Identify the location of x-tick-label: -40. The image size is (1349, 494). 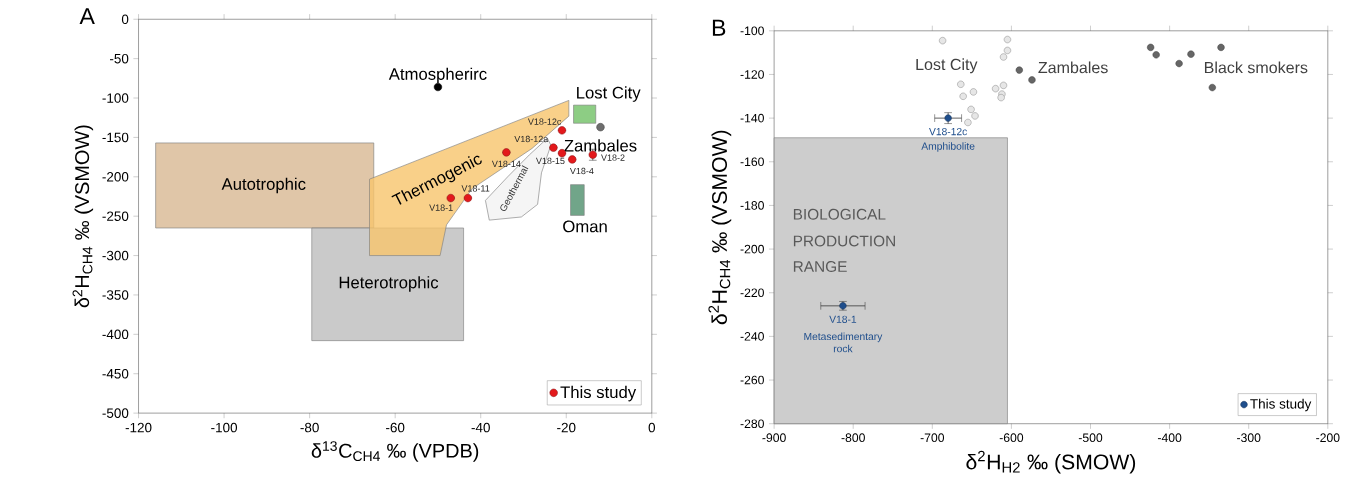
(480, 427).